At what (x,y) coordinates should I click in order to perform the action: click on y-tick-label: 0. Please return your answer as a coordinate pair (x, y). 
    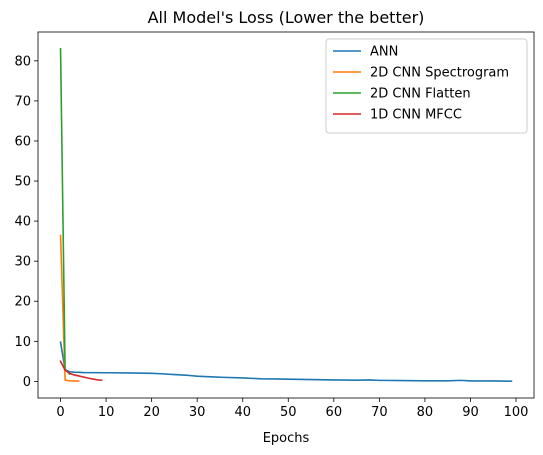
    Looking at the image, I should click on (27, 382).